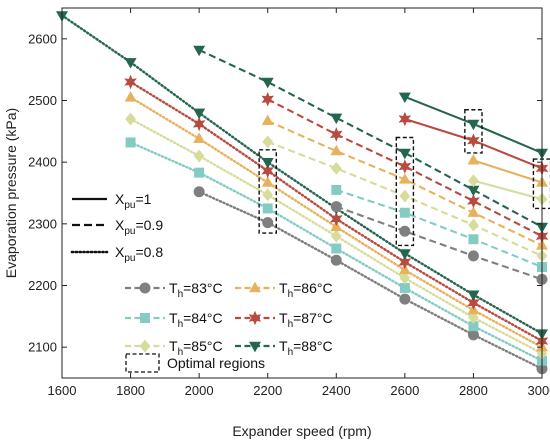 The height and width of the screenshot is (443, 550). I want to click on y-tick-label: 2500, so click(42, 100).